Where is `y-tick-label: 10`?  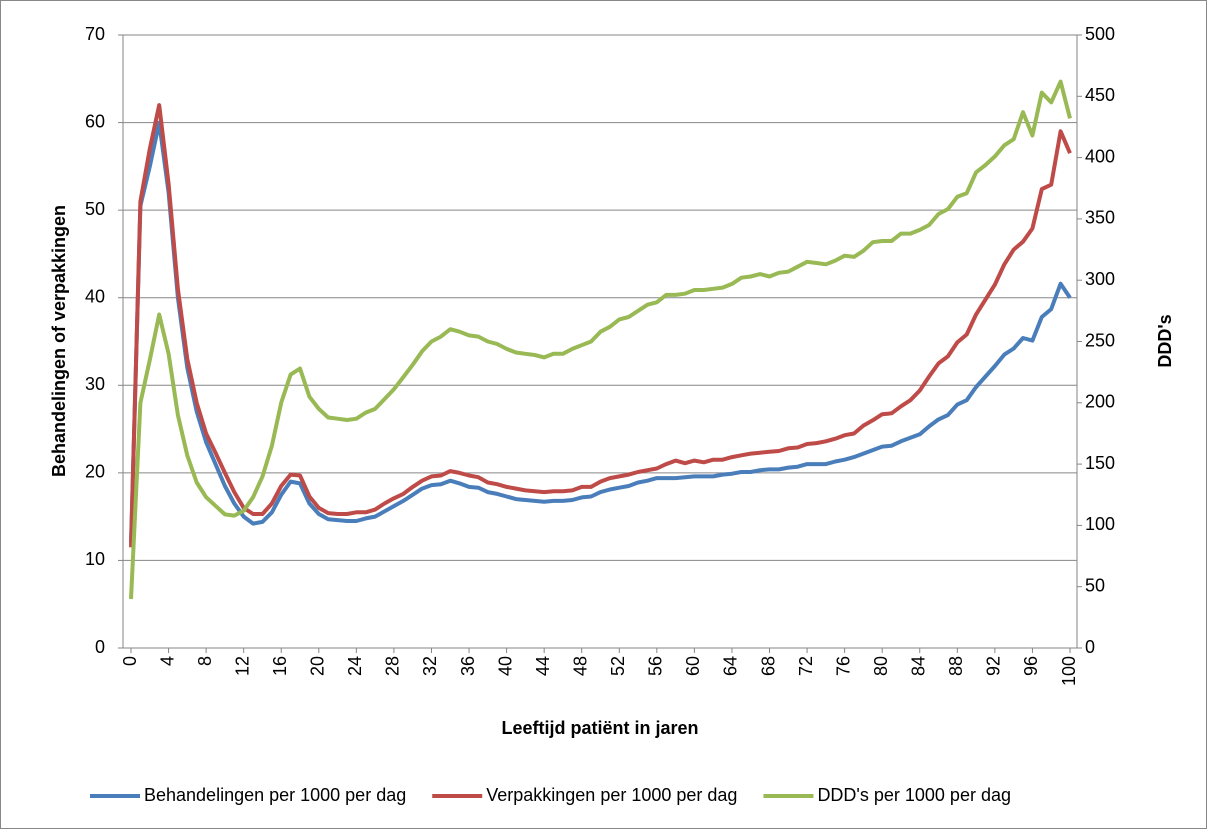
y-tick-label: 10 is located at coordinates (95, 559).